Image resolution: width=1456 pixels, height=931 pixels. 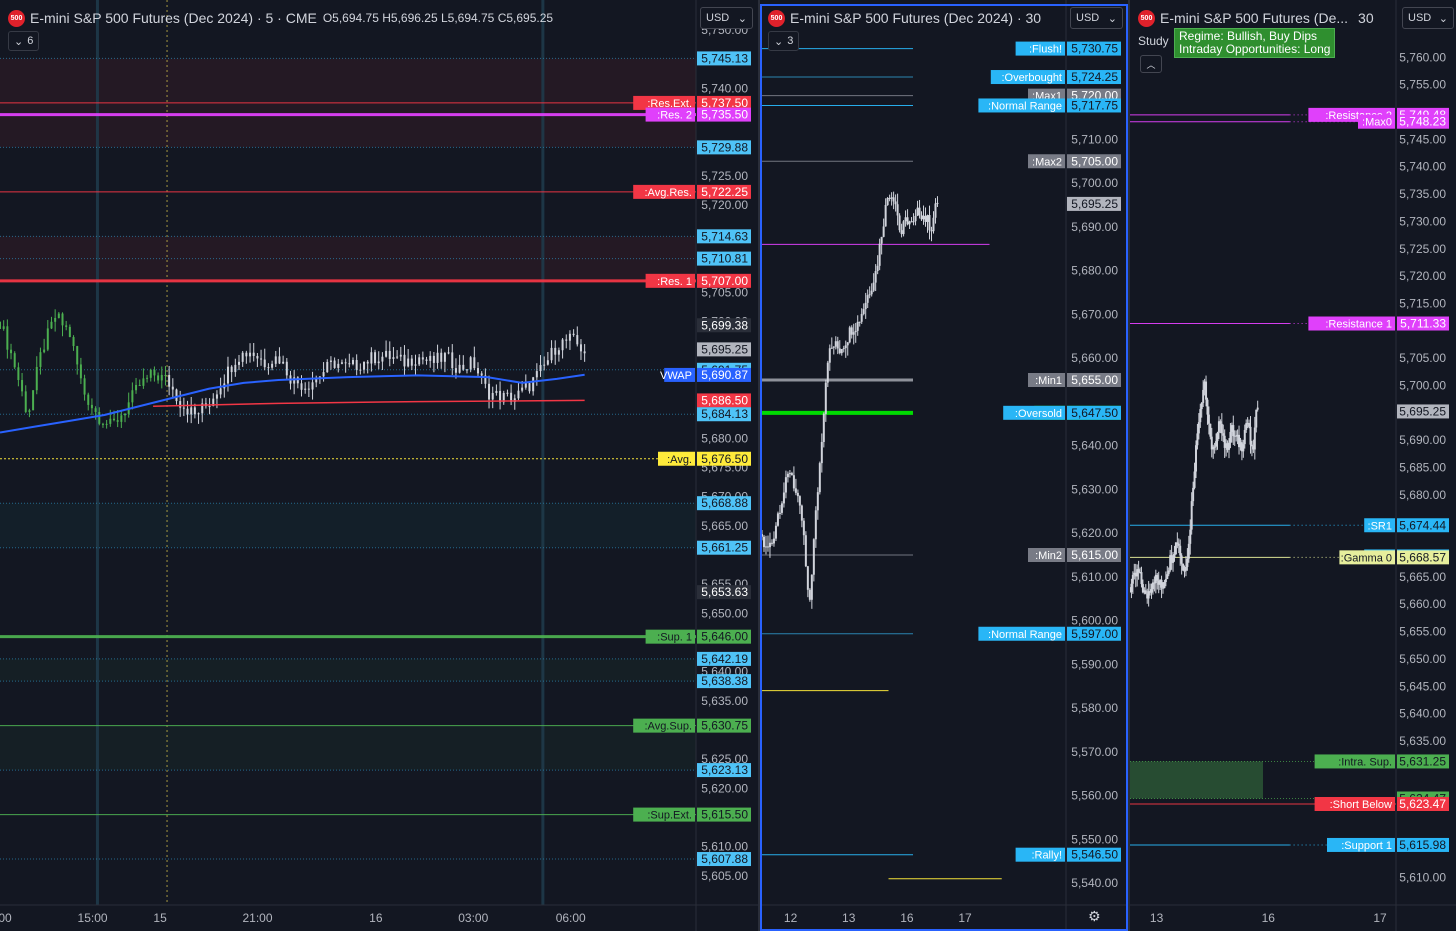 What do you see at coordinates (160, 918) in the screenshot?
I see `time-tick-label: 15` at bounding box center [160, 918].